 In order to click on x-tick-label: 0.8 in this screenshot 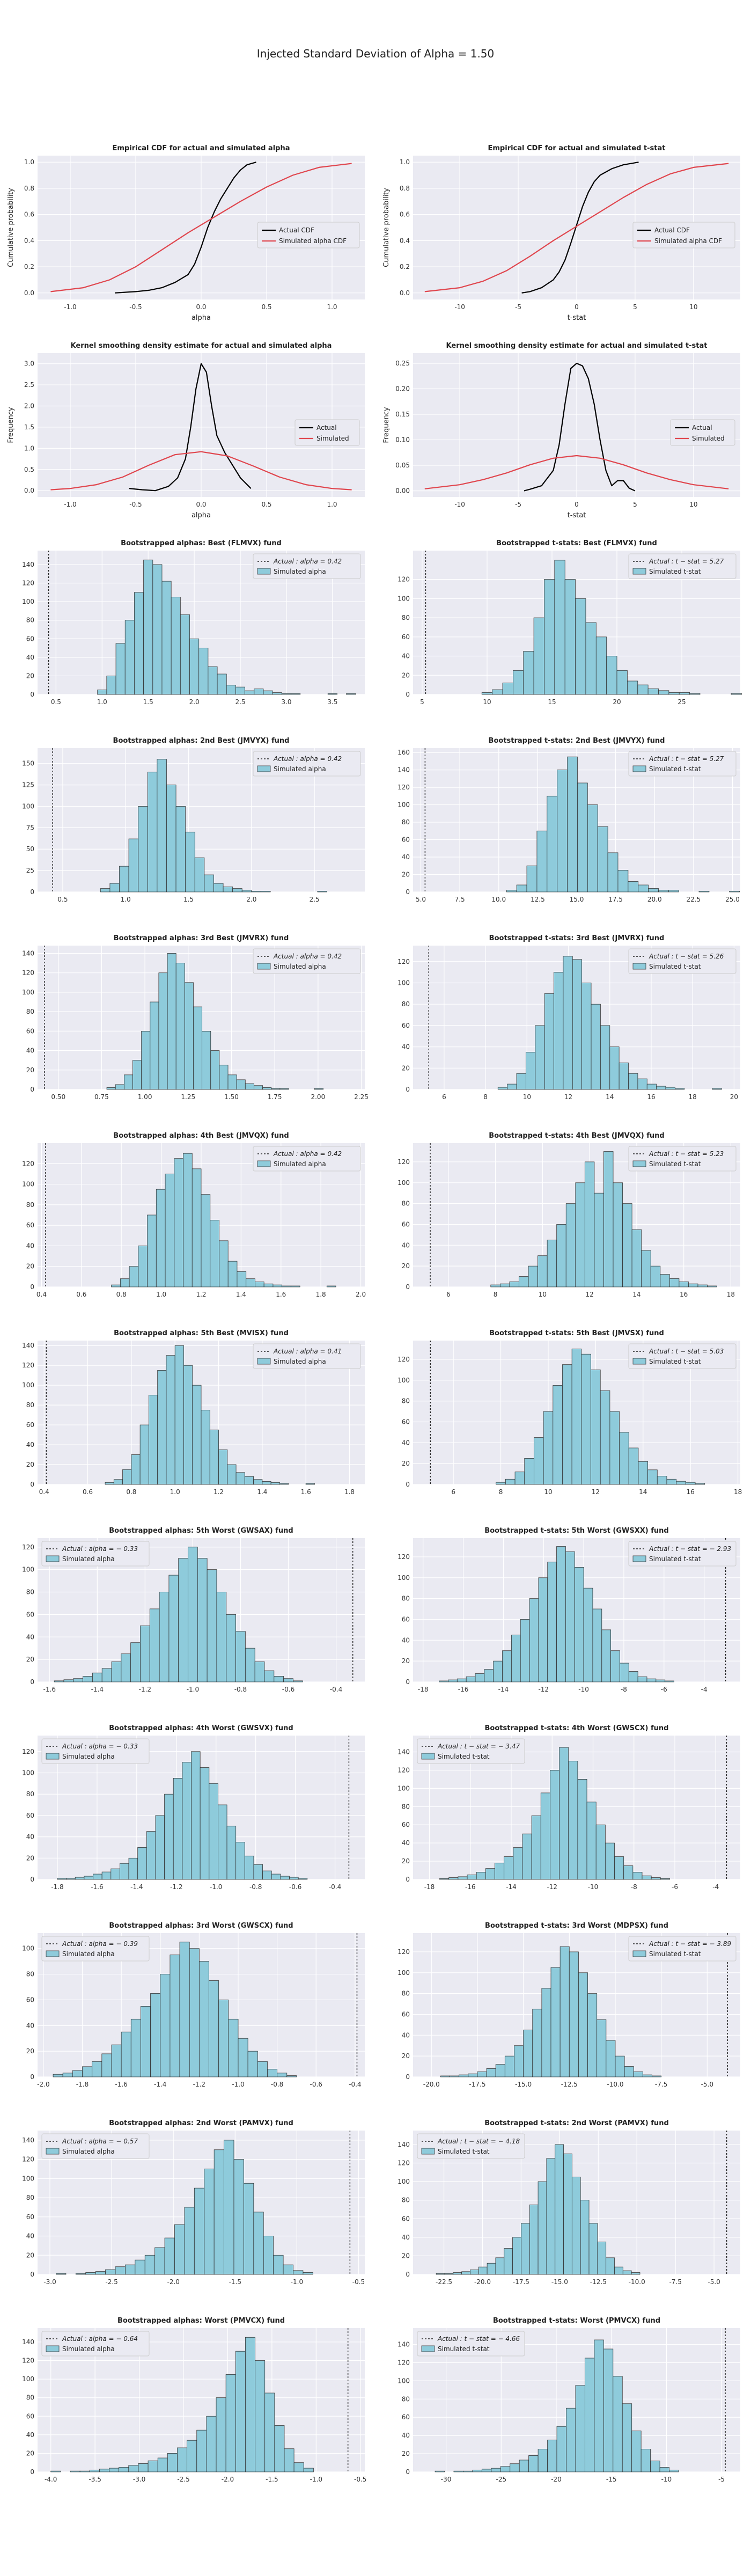, I will do `click(122, 1294)`.